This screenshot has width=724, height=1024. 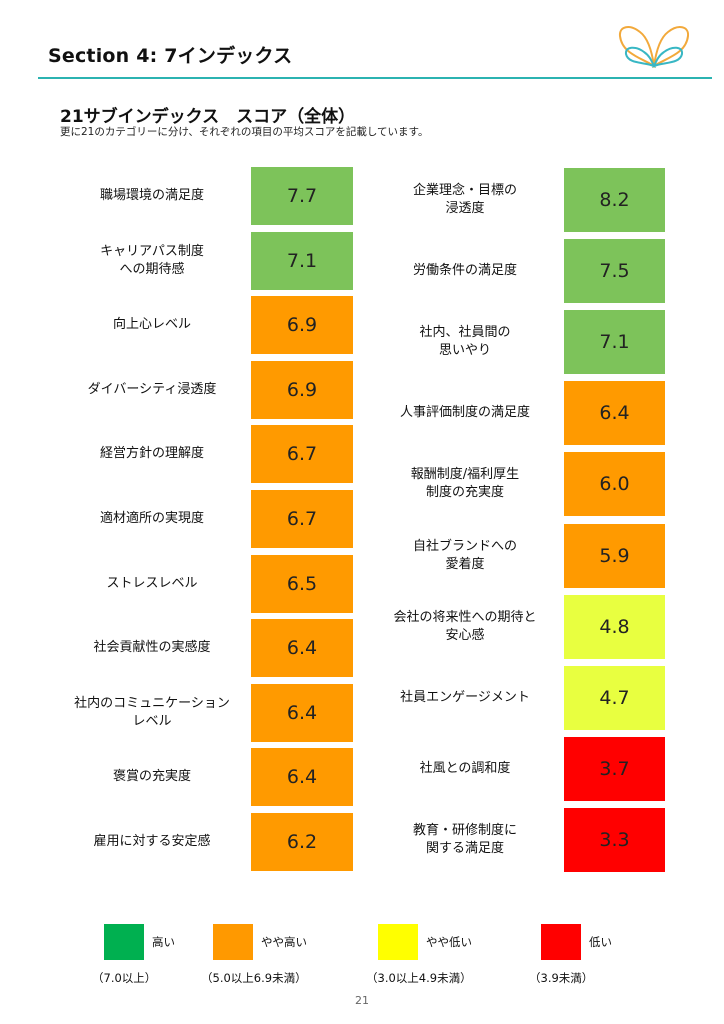 I want to click on category-label: ダイバーシティ浸透度, so click(x=152, y=389).